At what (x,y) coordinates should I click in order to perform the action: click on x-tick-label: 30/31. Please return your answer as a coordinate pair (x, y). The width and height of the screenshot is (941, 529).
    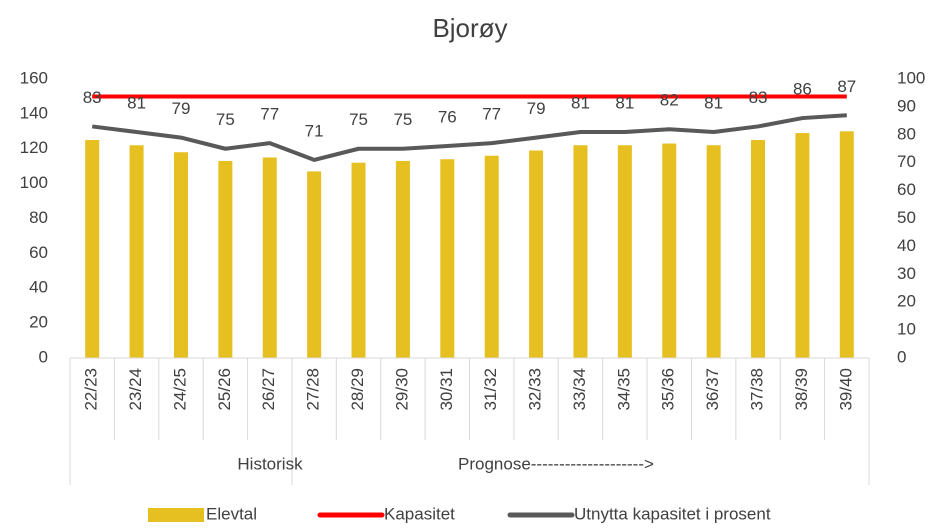
    Looking at the image, I should click on (446, 389).